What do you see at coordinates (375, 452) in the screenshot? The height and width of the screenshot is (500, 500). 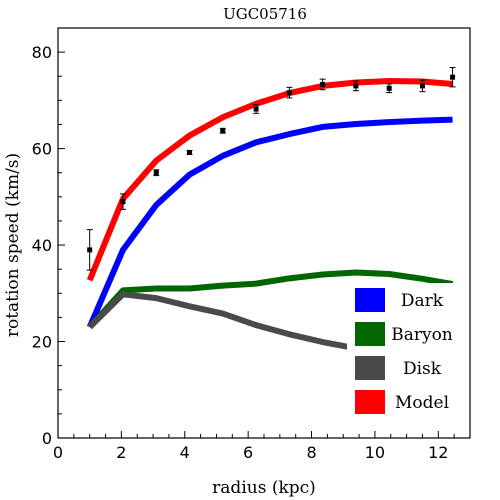 I see `x-tick-label: 10` at bounding box center [375, 452].